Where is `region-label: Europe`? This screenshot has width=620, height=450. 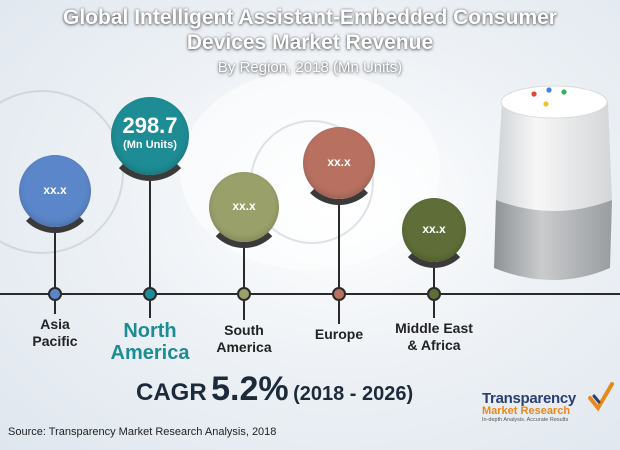
region-label: Europe is located at coordinates (339, 334).